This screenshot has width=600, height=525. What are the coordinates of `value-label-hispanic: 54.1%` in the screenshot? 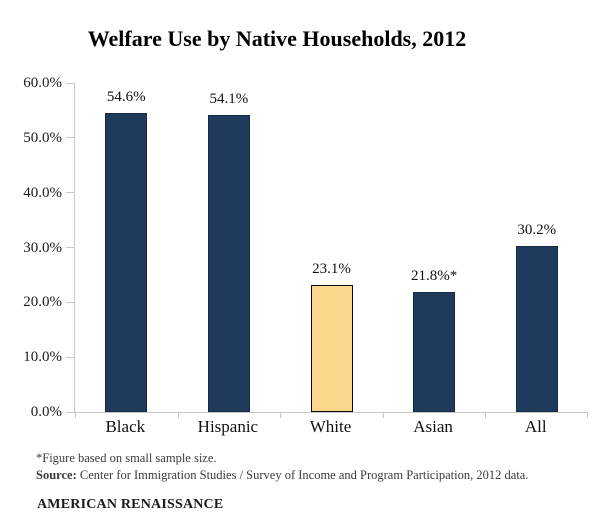 It's located at (229, 99).